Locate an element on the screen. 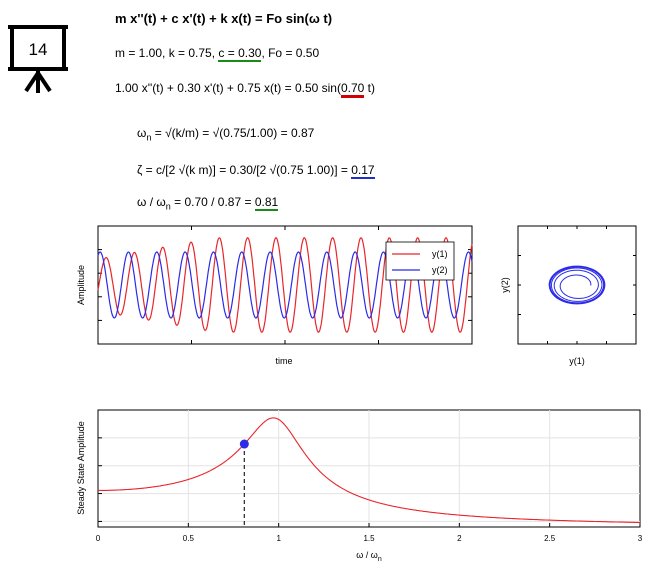 The width and height of the screenshot is (667, 563). freq-xlabel-main: ω / ω is located at coordinates (367, 555).